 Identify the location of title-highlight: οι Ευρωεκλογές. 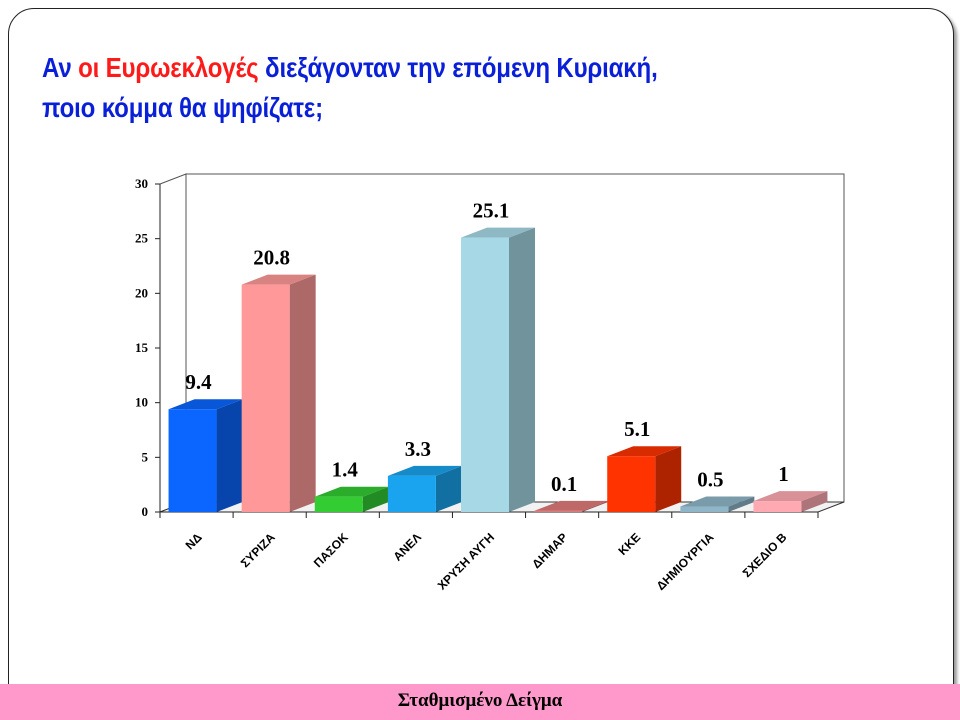
(168, 67).